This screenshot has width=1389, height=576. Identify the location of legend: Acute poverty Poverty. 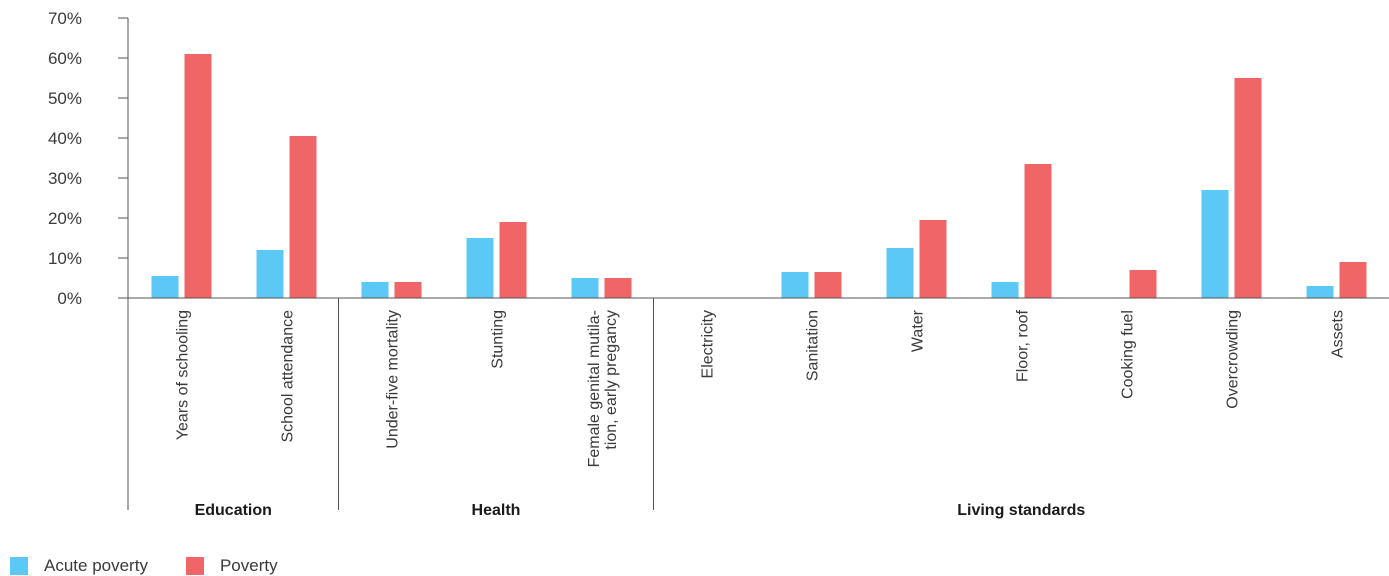
(163, 566).